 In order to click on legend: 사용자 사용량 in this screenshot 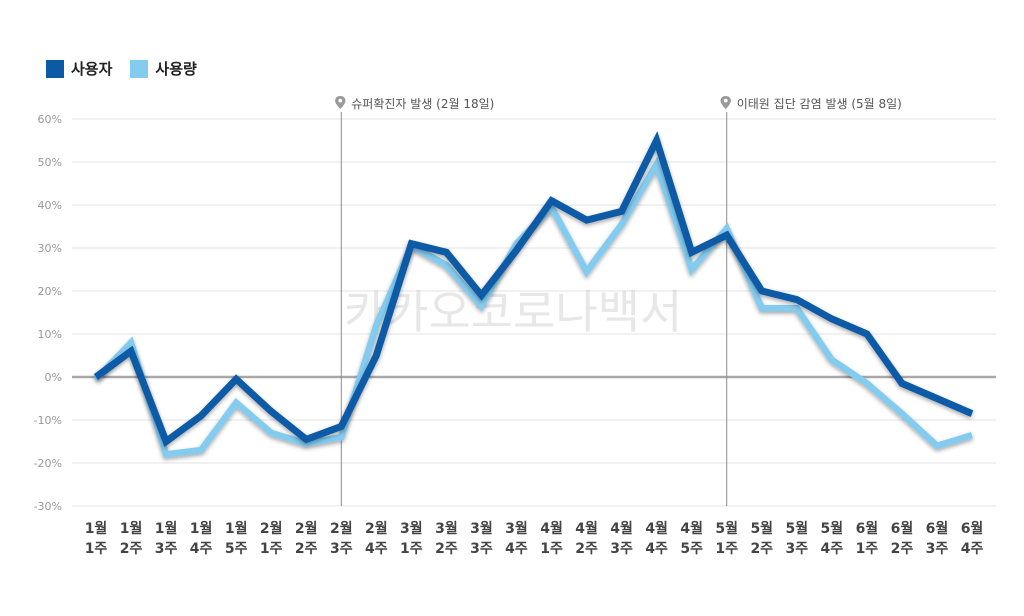, I will do `click(130, 68)`.